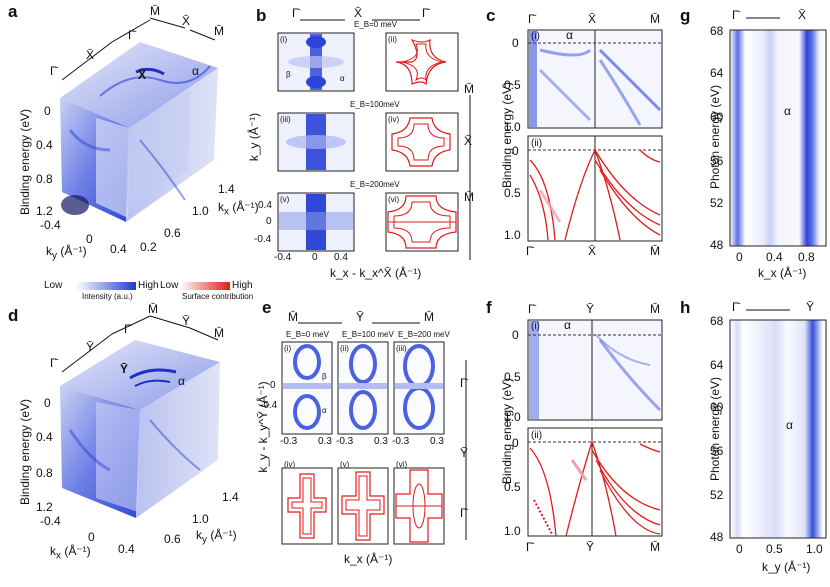  Describe the element at coordinates (285, 119) in the screenshot. I see `b-sub: (iii)` at that location.